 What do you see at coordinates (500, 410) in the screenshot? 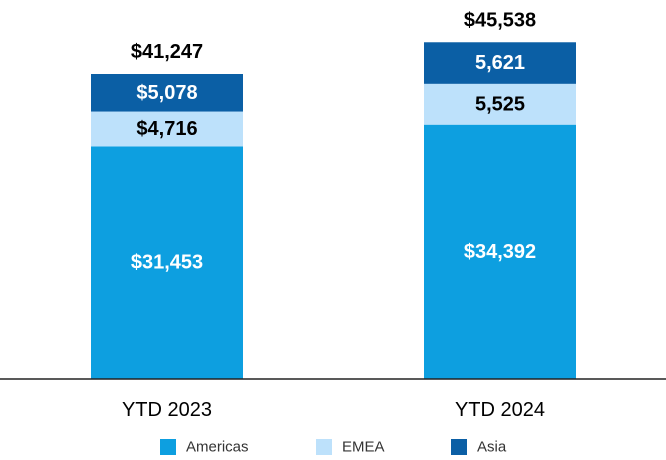
I see `category-label-2: YTD 2024` at bounding box center [500, 410].